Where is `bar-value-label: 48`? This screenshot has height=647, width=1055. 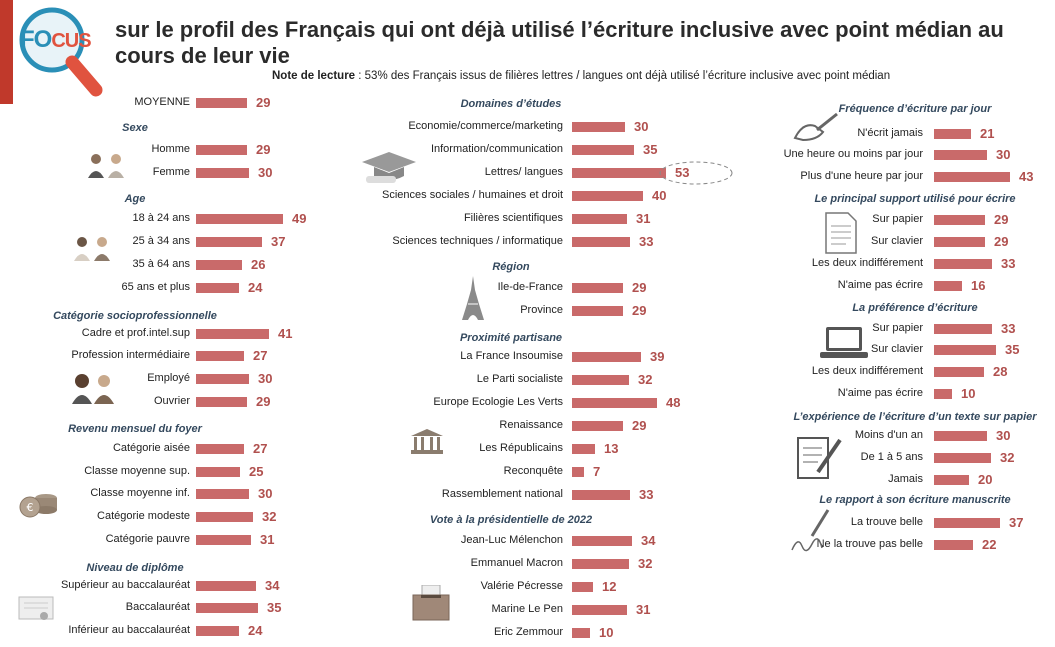 bar-value-label: 48 is located at coordinates (673, 402).